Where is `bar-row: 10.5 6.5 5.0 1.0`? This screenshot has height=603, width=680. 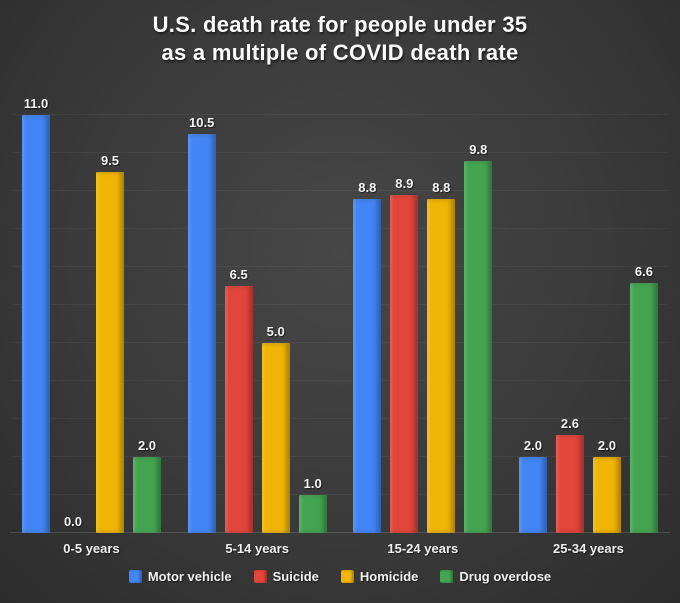
bar-row: 10.5 6.5 5.0 1.0 is located at coordinates (257, 324).